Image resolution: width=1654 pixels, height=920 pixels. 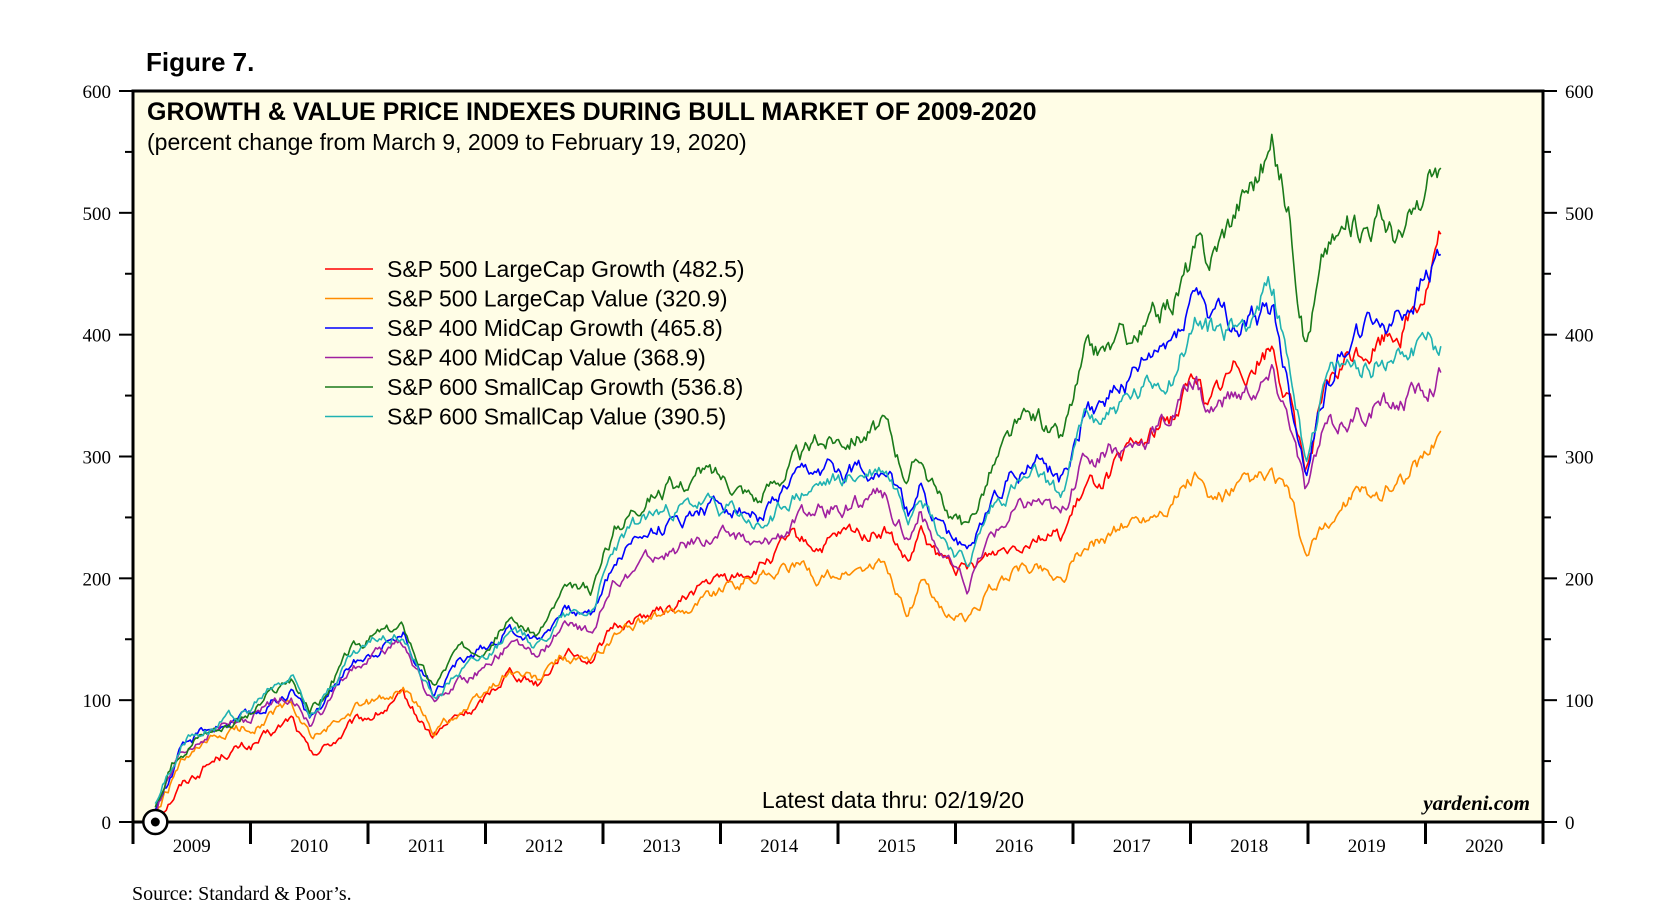 I want to click on x-tick-label: 2011, so click(x=426, y=846).